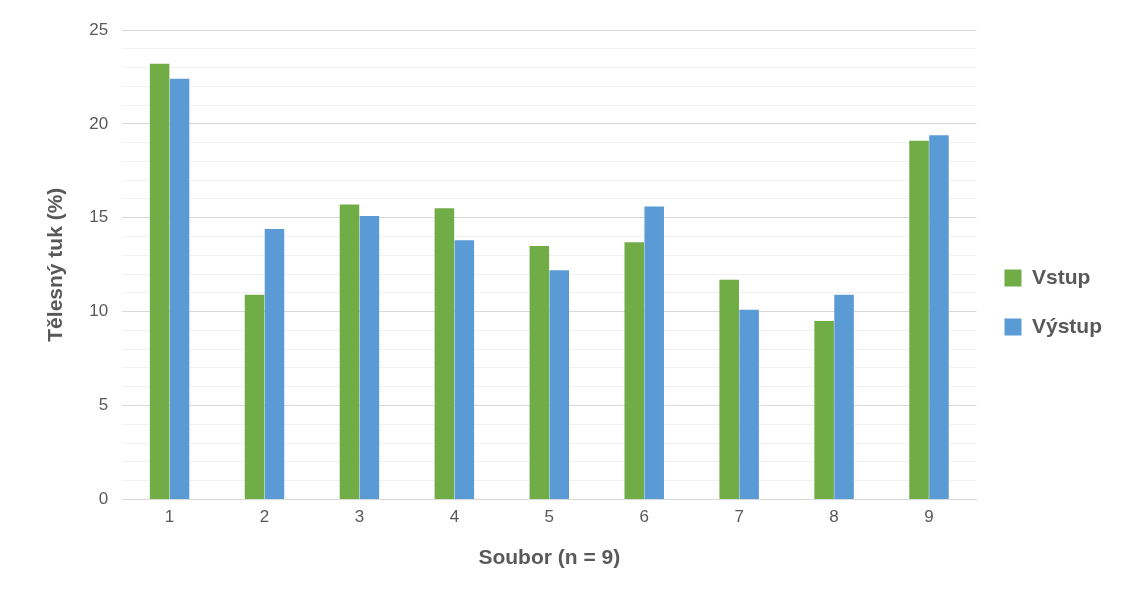 The height and width of the screenshot is (593, 1132). Describe the element at coordinates (644, 517) in the screenshot. I see `x-tick-label: 6` at that location.